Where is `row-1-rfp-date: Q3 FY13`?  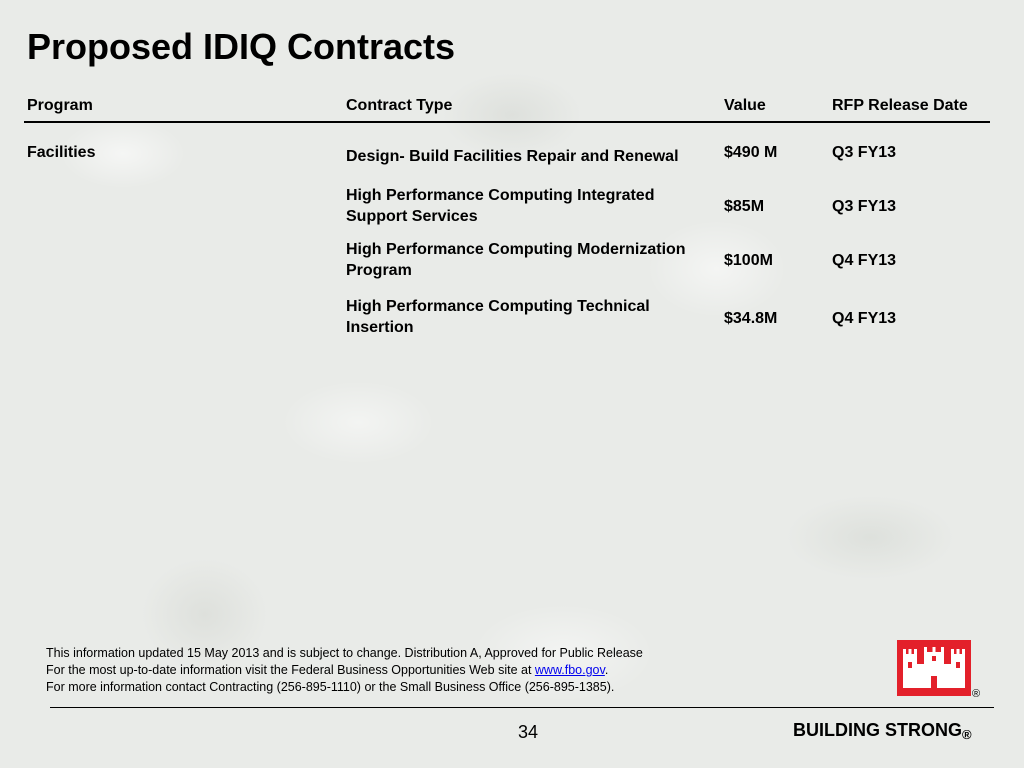 row-1-rfp-date: Q3 FY13 is located at coordinates (864, 152).